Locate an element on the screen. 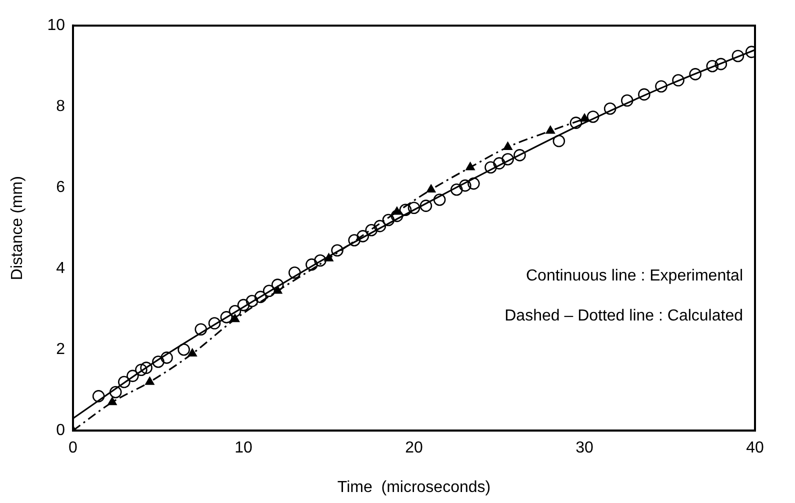  y-axis-title: Distance (mm) is located at coordinates (17, 228).